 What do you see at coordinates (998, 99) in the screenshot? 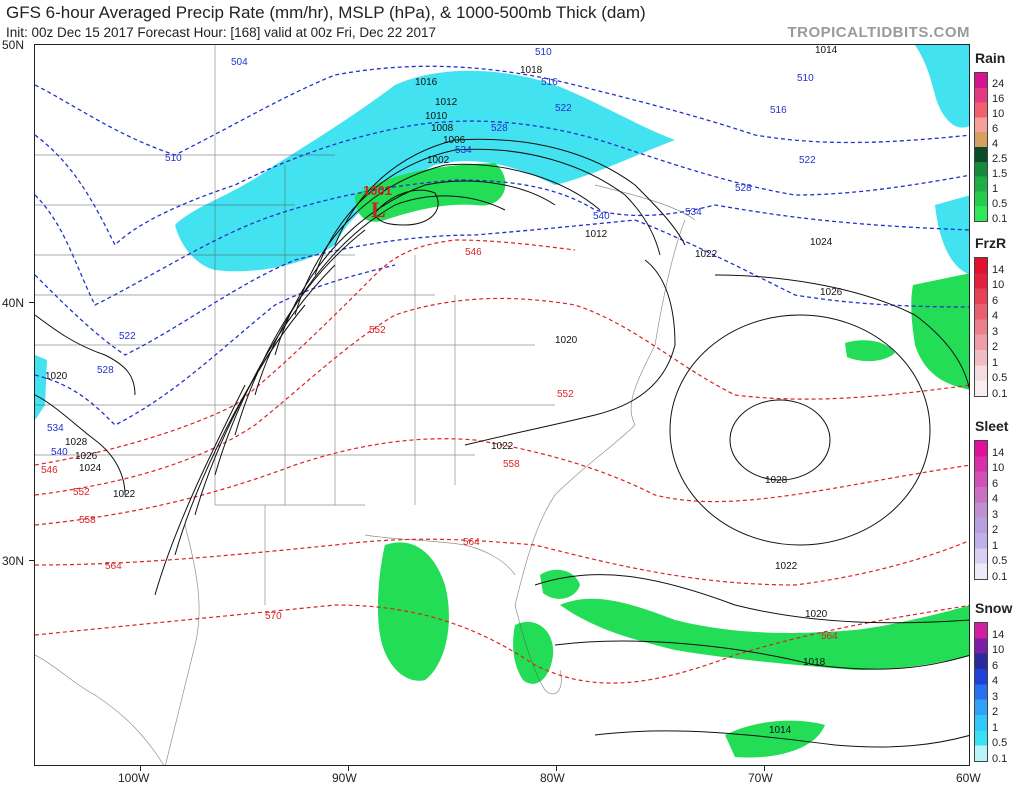
I see `legend-label: 16` at bounding box center [998, 99].